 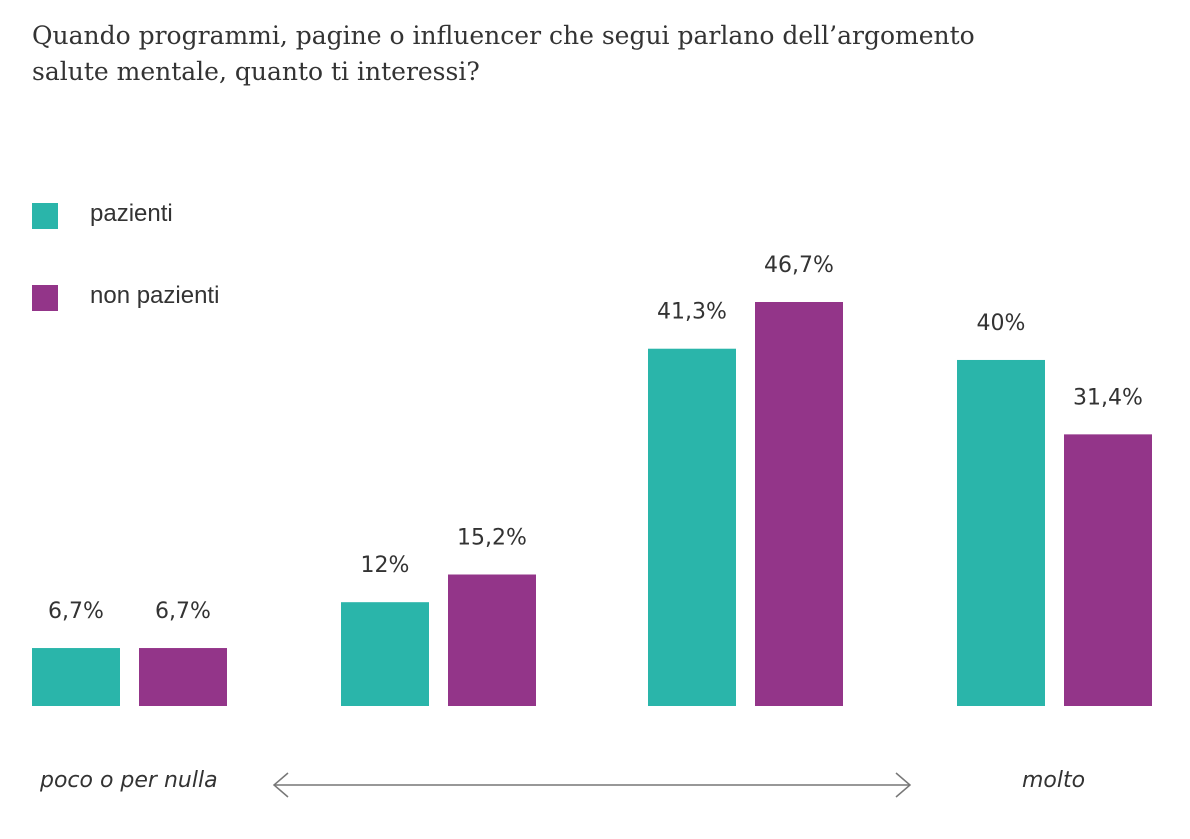 What do you see at coordinates (799, 265) in the screenshot?
I see `value-label-non-pazienti-3: 46,7%` at bounding box center [799, 265].